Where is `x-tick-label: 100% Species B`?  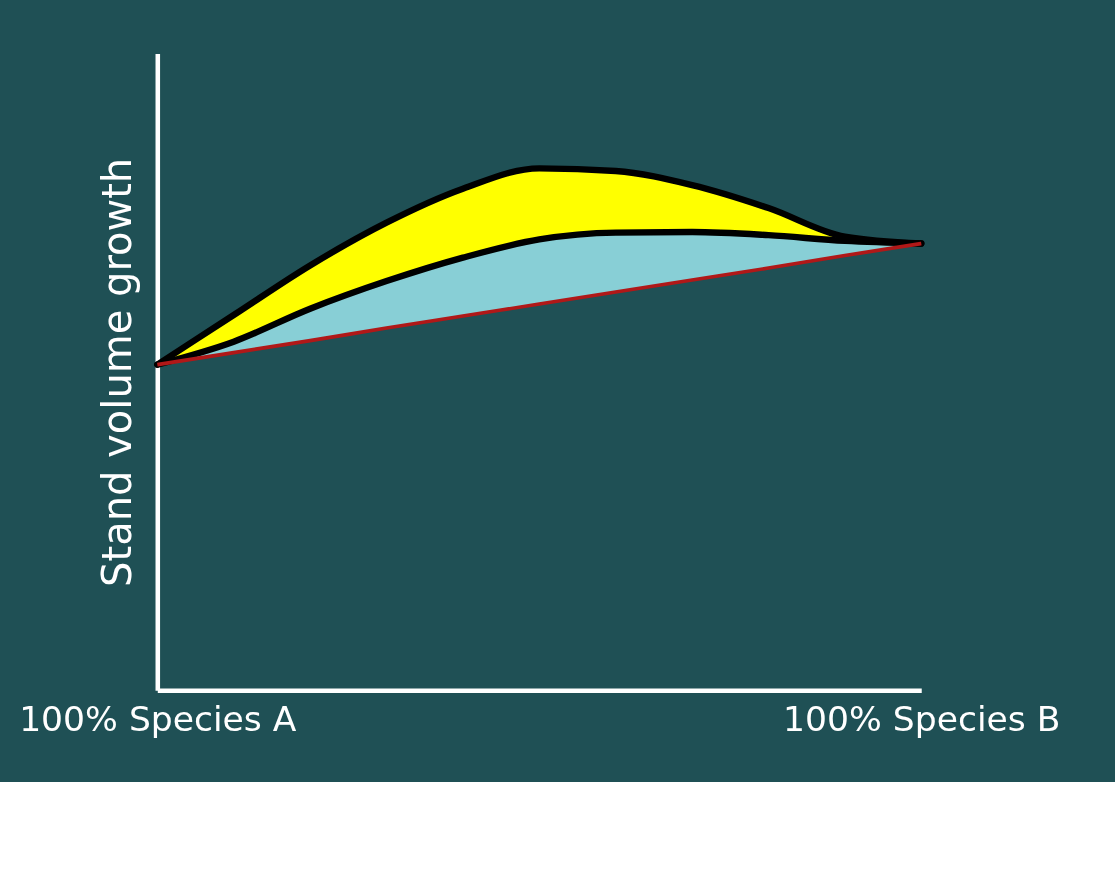 x-tick-label: 100% Species B is located at coordinates (922, 718).